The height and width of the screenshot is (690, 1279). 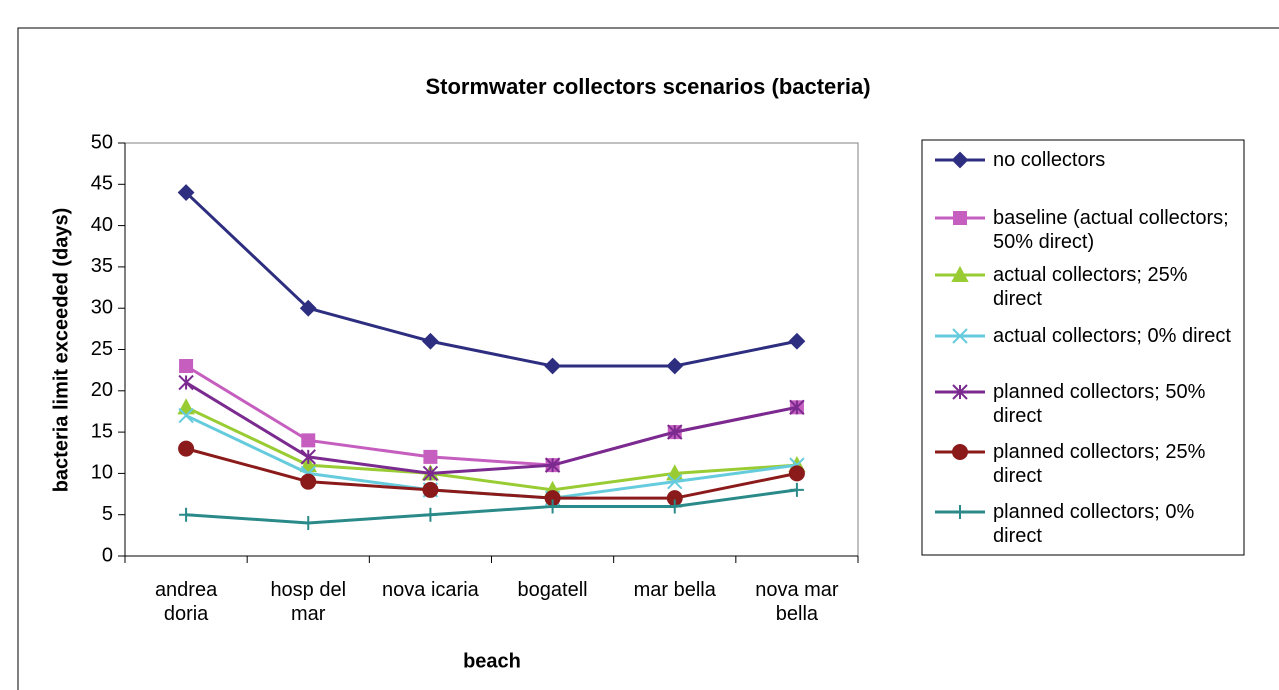 What do you see at coordinates (102, 307) in the screenshot?
I see `y-tick-label: 30` at bounding box center [102, 307].